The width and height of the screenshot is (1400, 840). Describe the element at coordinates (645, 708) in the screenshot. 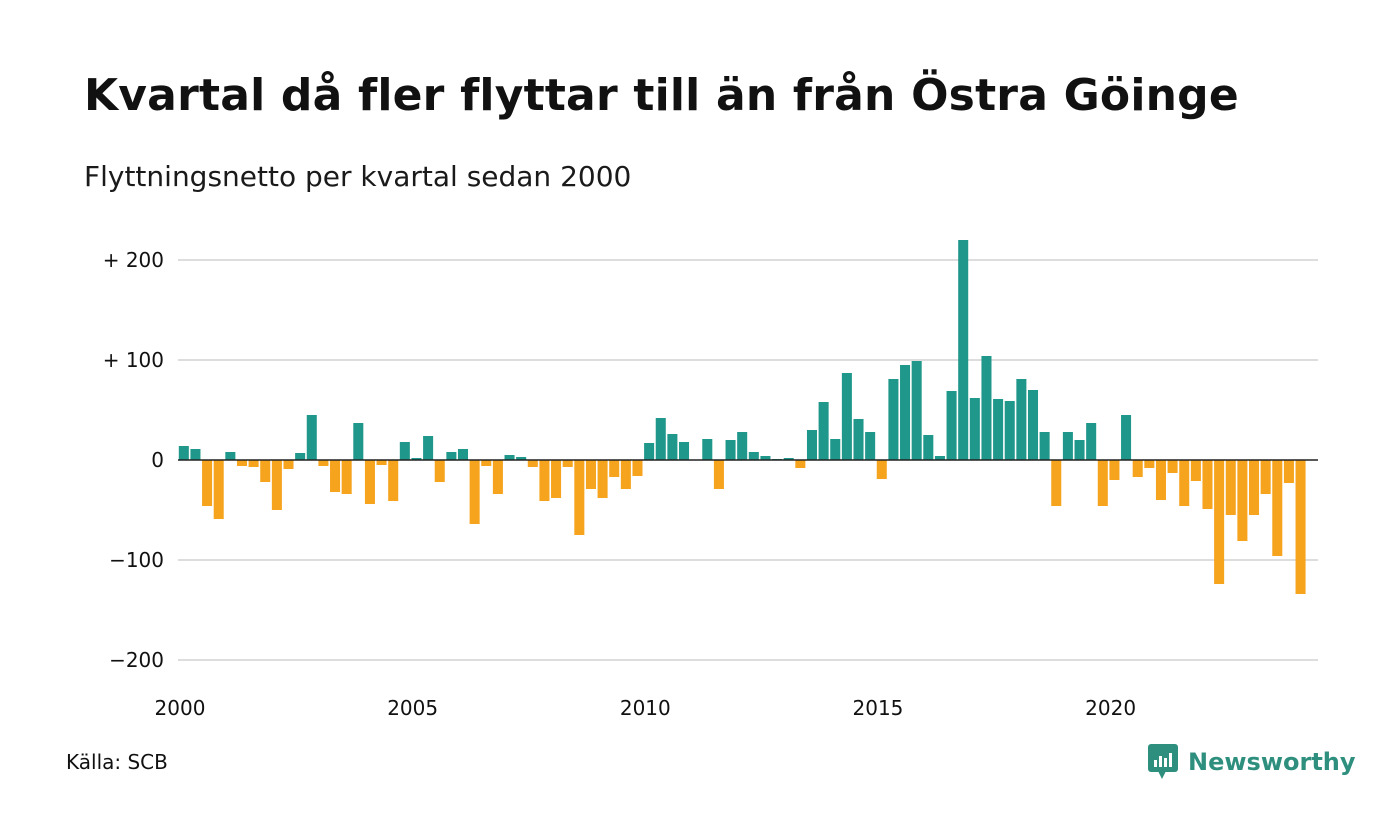

I see `x-tick-label: 2010` at that location.